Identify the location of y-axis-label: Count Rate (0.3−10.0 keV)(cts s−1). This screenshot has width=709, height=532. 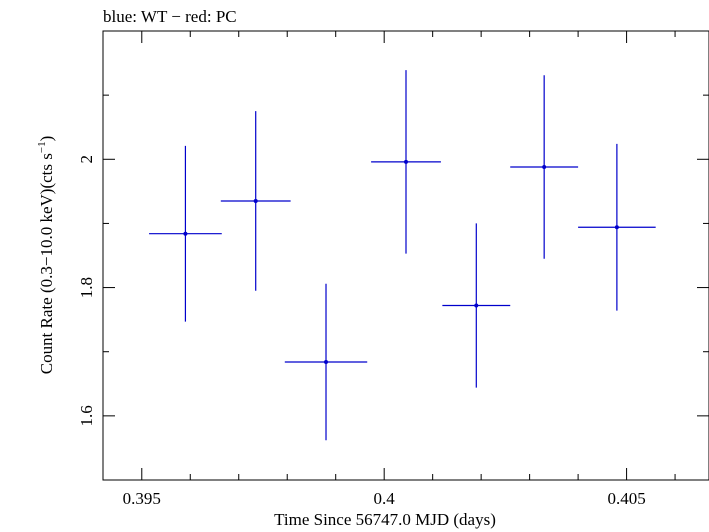
(46, 255).